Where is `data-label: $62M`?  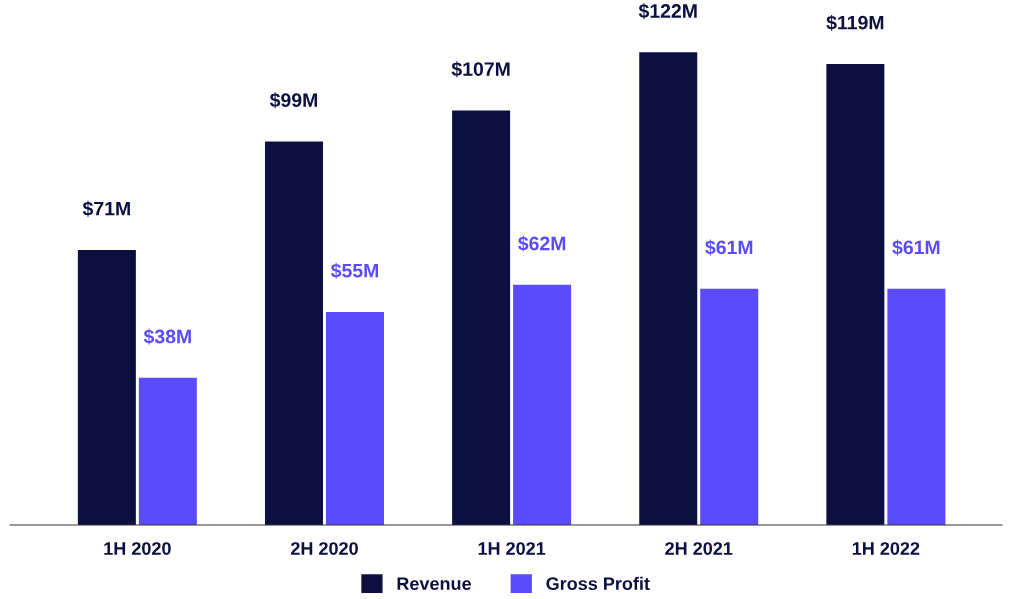
data-label: $62M is located at coordinates (542, 243).